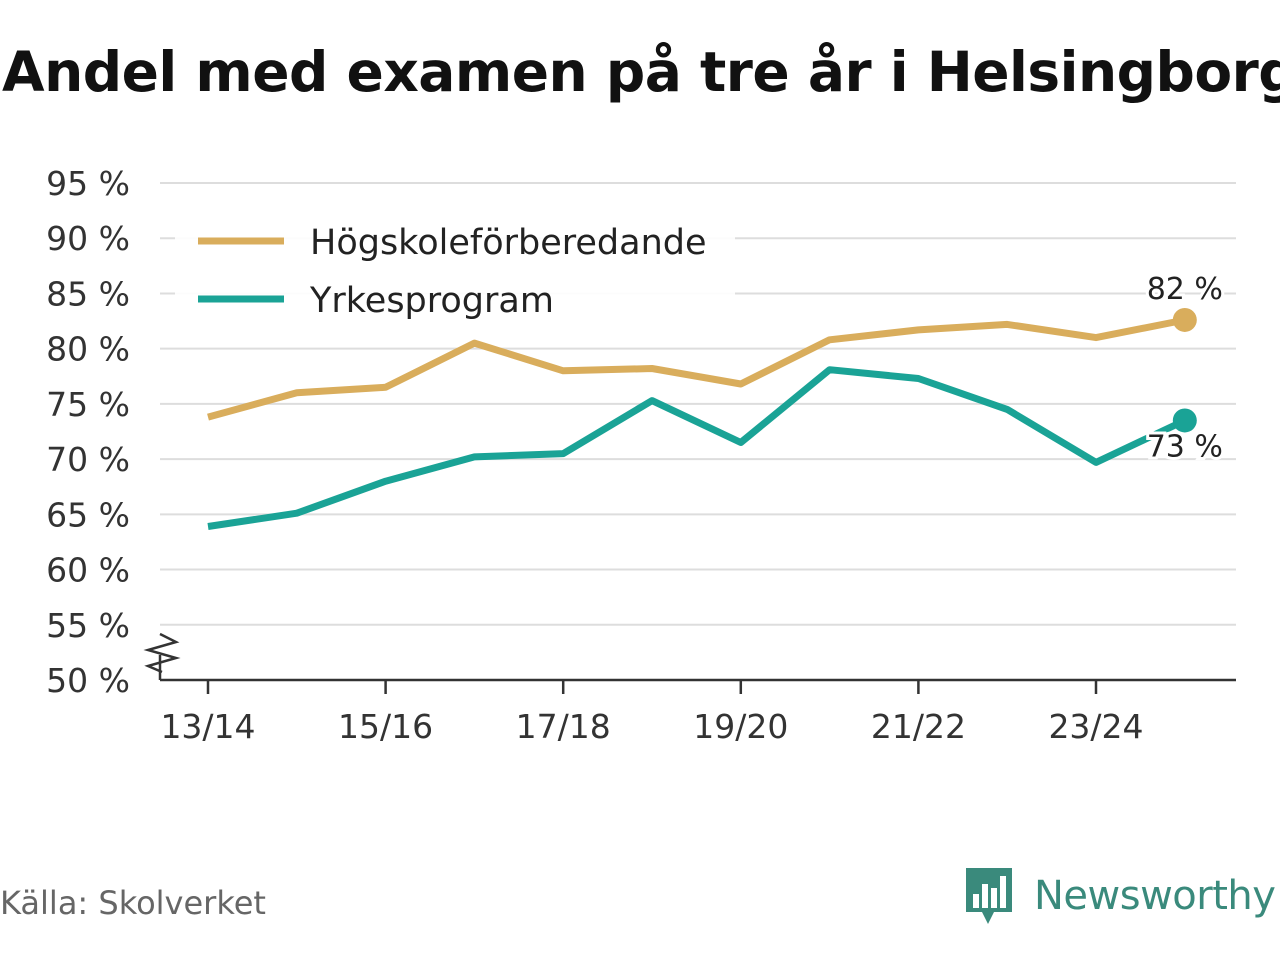 This screenshot has height=960, width=1280. I want to click on y-tick-label: 95 %, so click(88, 183).